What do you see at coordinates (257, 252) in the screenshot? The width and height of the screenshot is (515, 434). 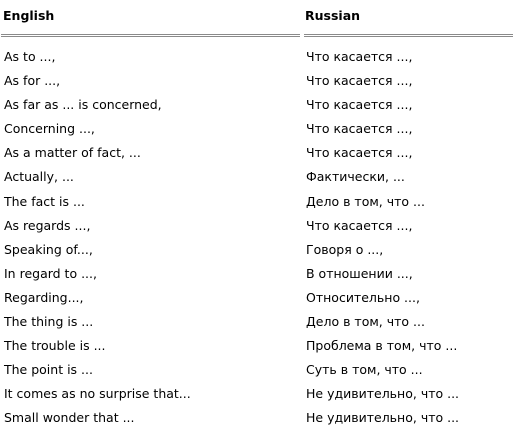 I see `table-row: Speaking of..., Говоря о ...,` at bounding box center [257, 252].